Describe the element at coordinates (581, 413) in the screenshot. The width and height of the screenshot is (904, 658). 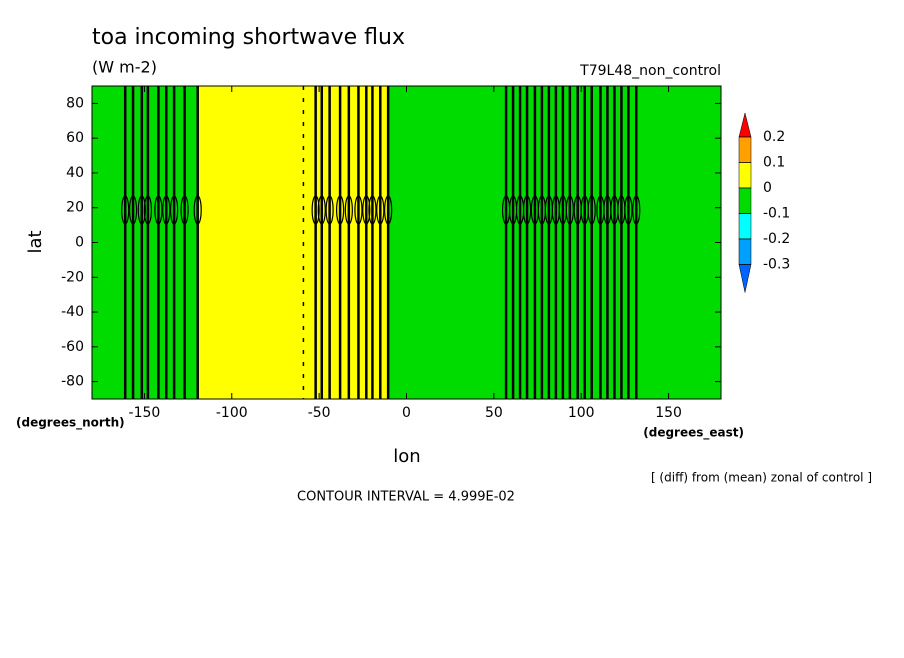
I see `x-tick-label: 100` at that location.